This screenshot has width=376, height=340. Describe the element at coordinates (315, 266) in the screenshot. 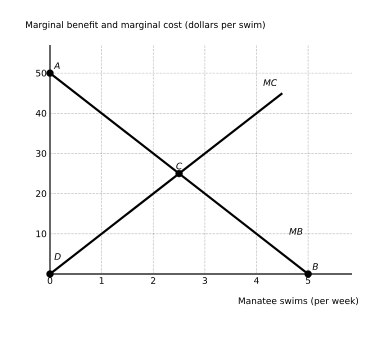

I see `annotation: B` at that location.